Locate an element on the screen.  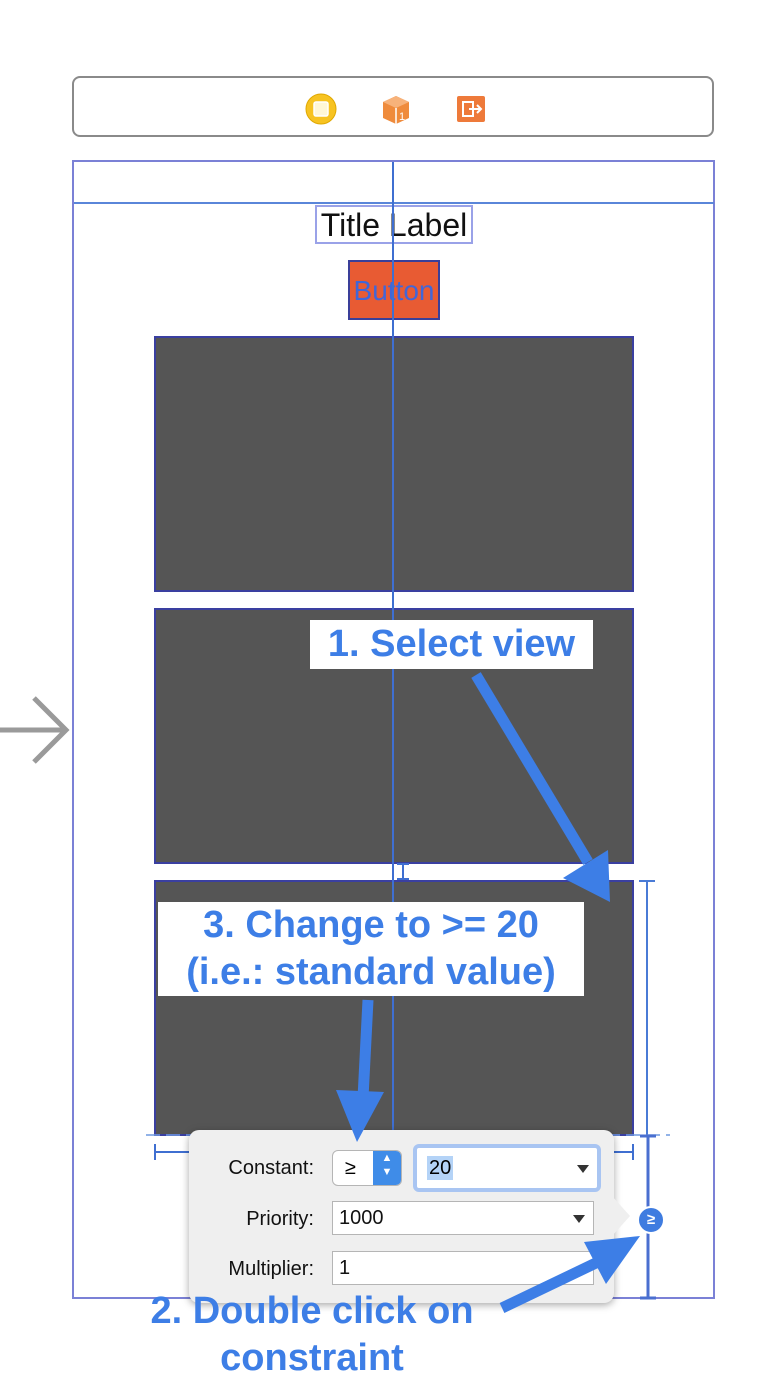
constant-field: 20 is located at coordinates (507, 1168).